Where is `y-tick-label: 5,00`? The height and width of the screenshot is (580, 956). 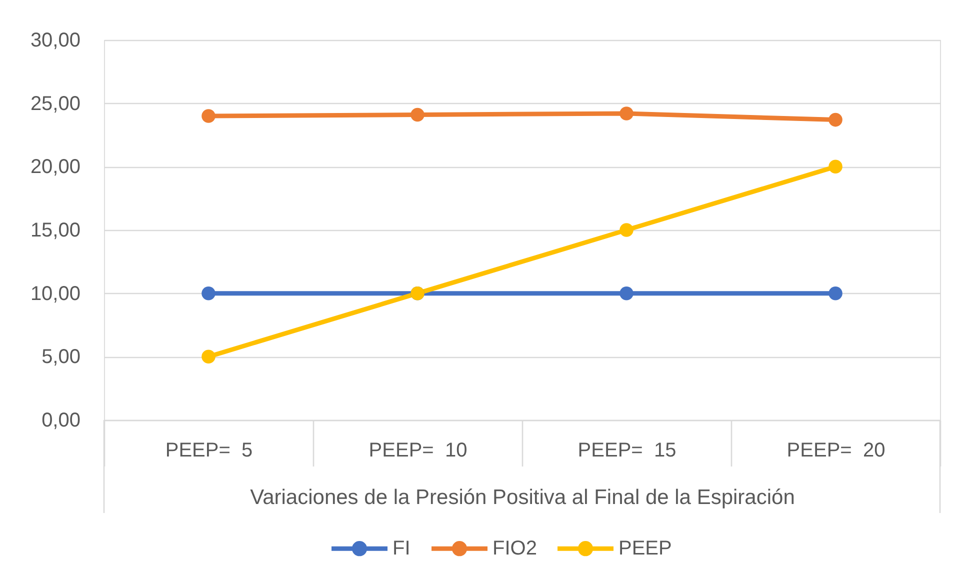
y-tick-label: 5,00 is located at coordinates (61, 357).